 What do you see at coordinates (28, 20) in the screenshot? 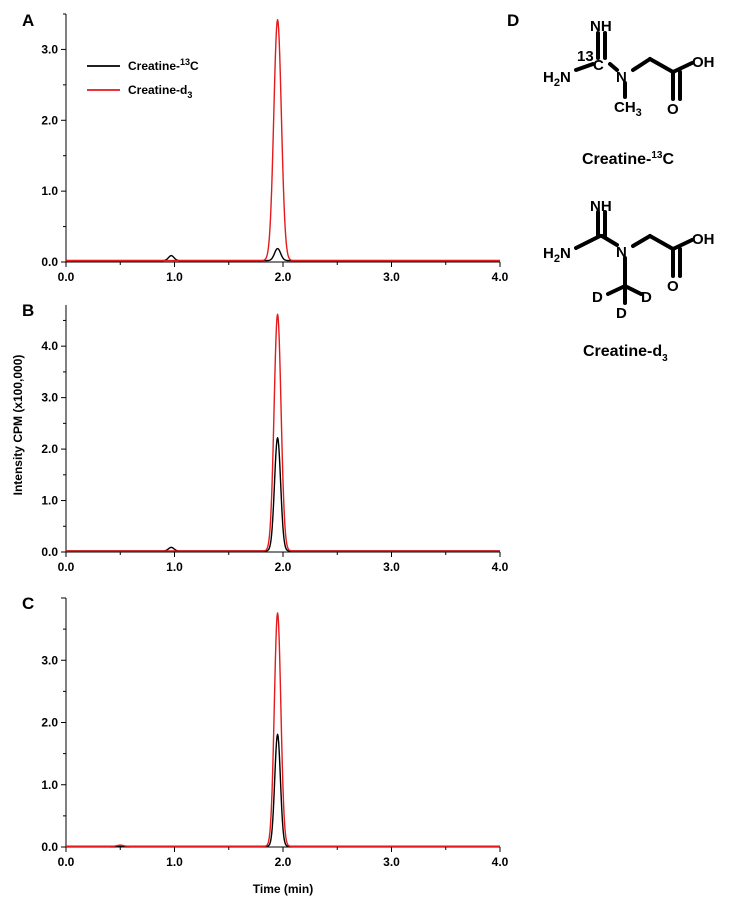
I see `panel-letter-a: A` at bounding box center [28, 20].